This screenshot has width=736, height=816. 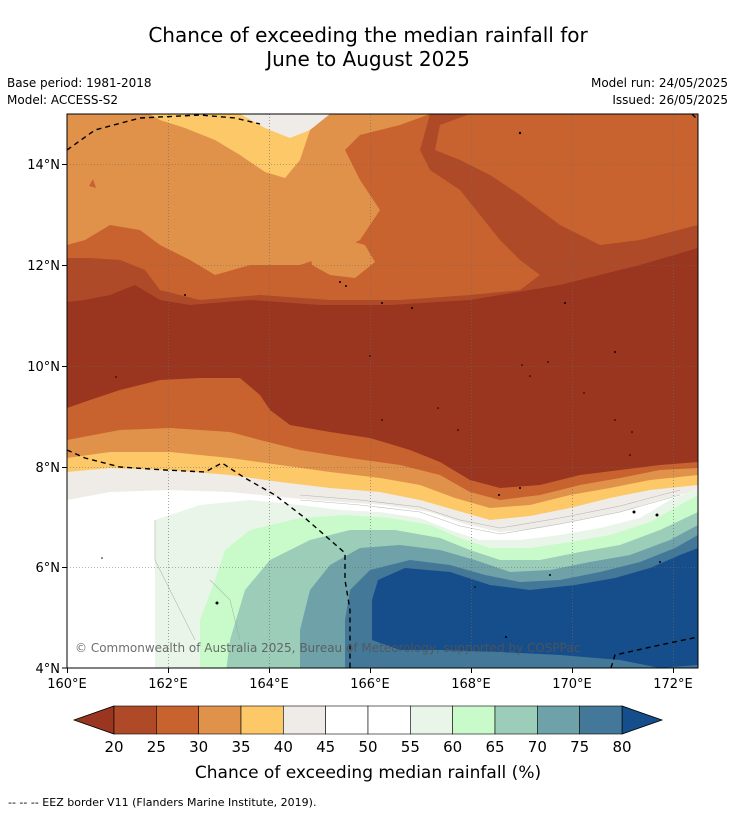 What do you see at coordinates (48, 669) in the screenshot?
I see `lat-tick: 4°N` at bounding box center [48, 669].